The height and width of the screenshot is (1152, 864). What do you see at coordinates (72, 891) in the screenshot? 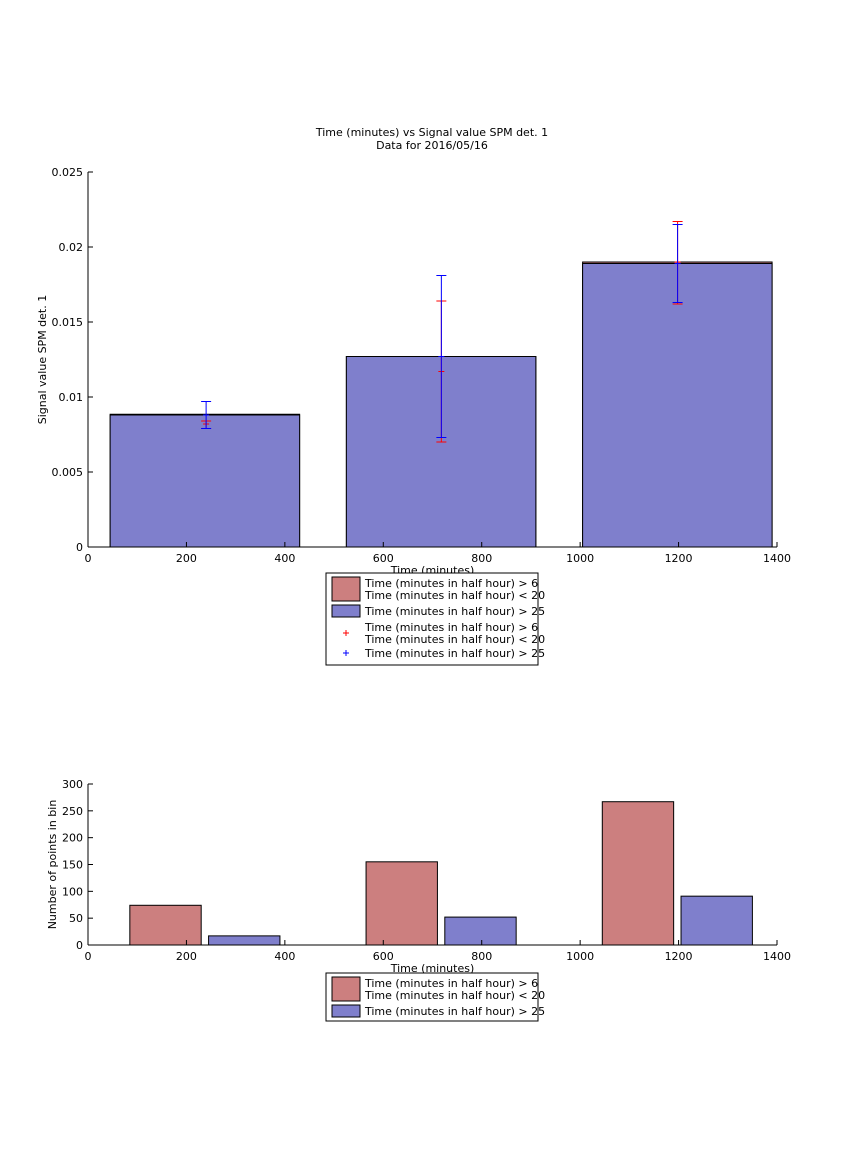
I see `y-tick-label-2: 100` at bounding box center [72, 891].